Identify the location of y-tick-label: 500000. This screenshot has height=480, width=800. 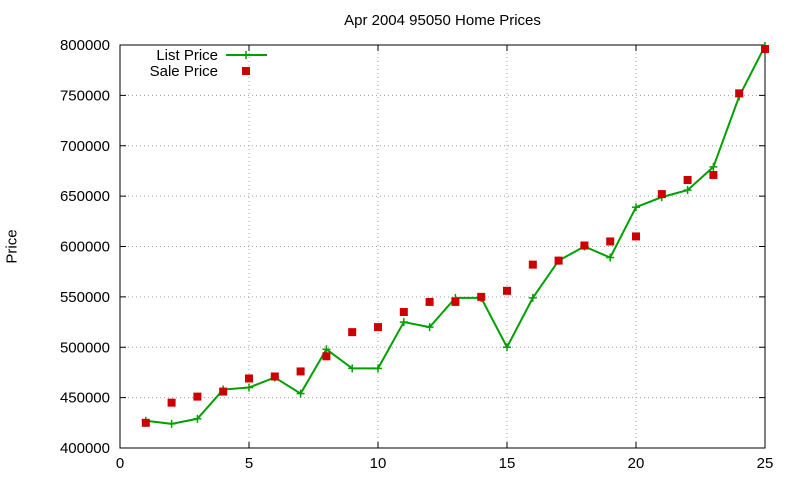
(85, 347).